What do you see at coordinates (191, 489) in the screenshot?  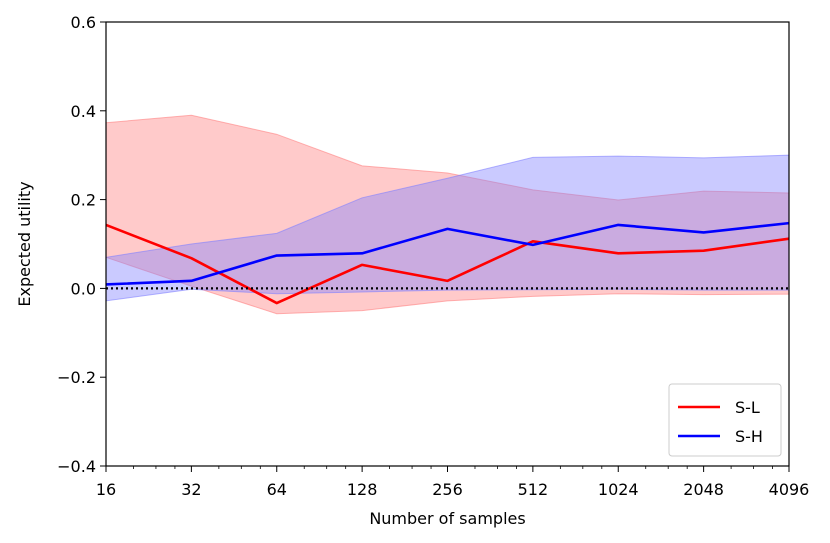 I see `x-tick-label: 32` at bounding box center [191, 489].